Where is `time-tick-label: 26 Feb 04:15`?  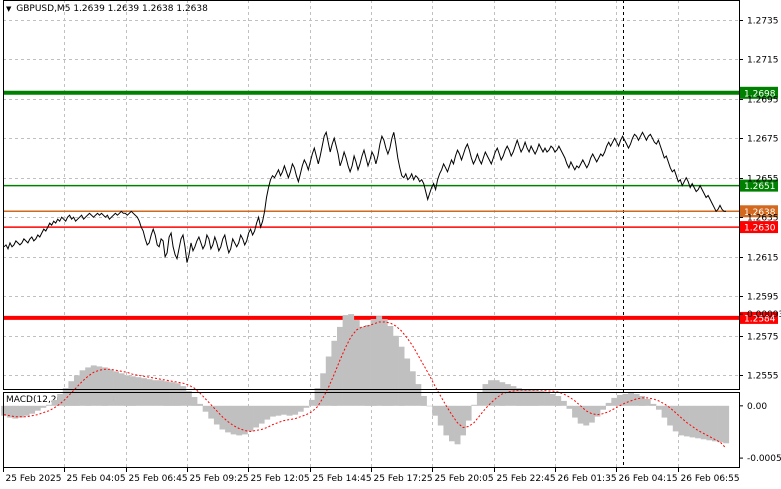
time-tick-label: 26 Feb 04:15 is located at coordinates (648, 479).